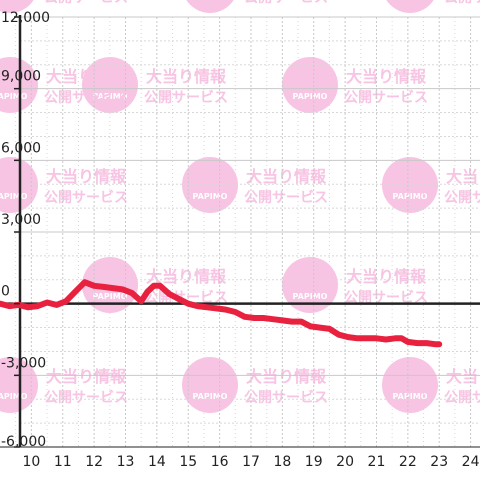  What do you see at coordinates (314, 462) in the screenshot?
I see `x-tick-label: 19` at bounding box center [314, 462].